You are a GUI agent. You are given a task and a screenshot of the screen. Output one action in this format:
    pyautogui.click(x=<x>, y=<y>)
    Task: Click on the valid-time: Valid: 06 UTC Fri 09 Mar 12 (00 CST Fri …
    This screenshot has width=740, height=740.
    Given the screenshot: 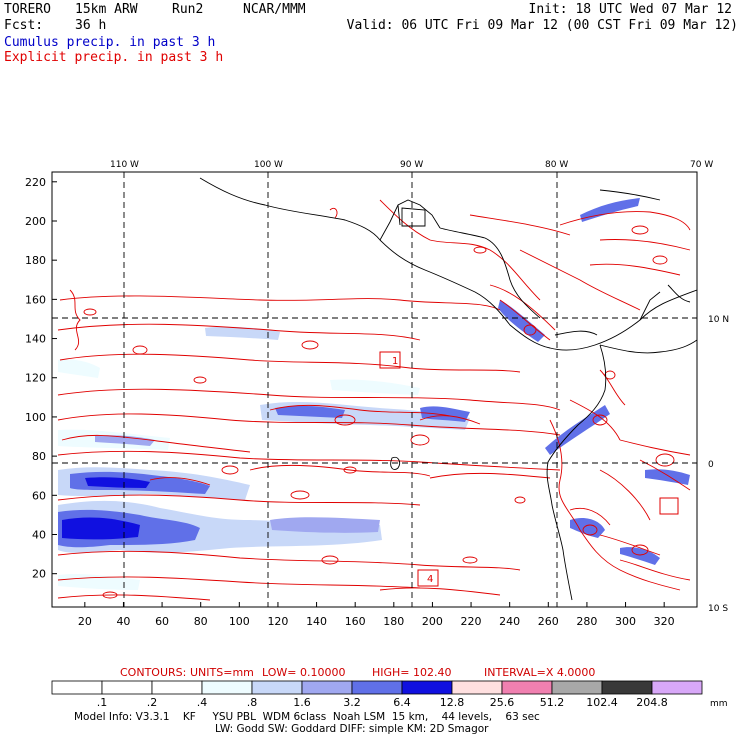 What is the action you would take?
    pyautogui.click(x=542, y=25)
    